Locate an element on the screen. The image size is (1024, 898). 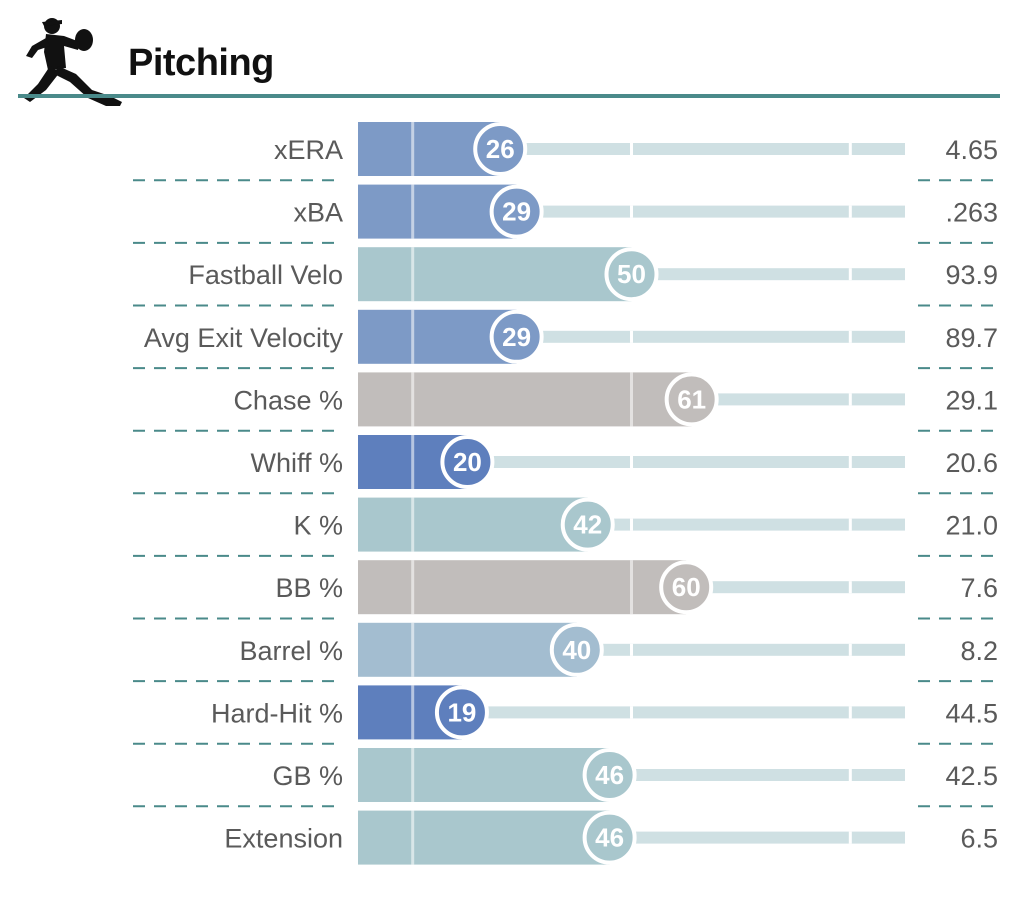
category-label: Avg Exit Velocity is located at coordinates (244, 338).